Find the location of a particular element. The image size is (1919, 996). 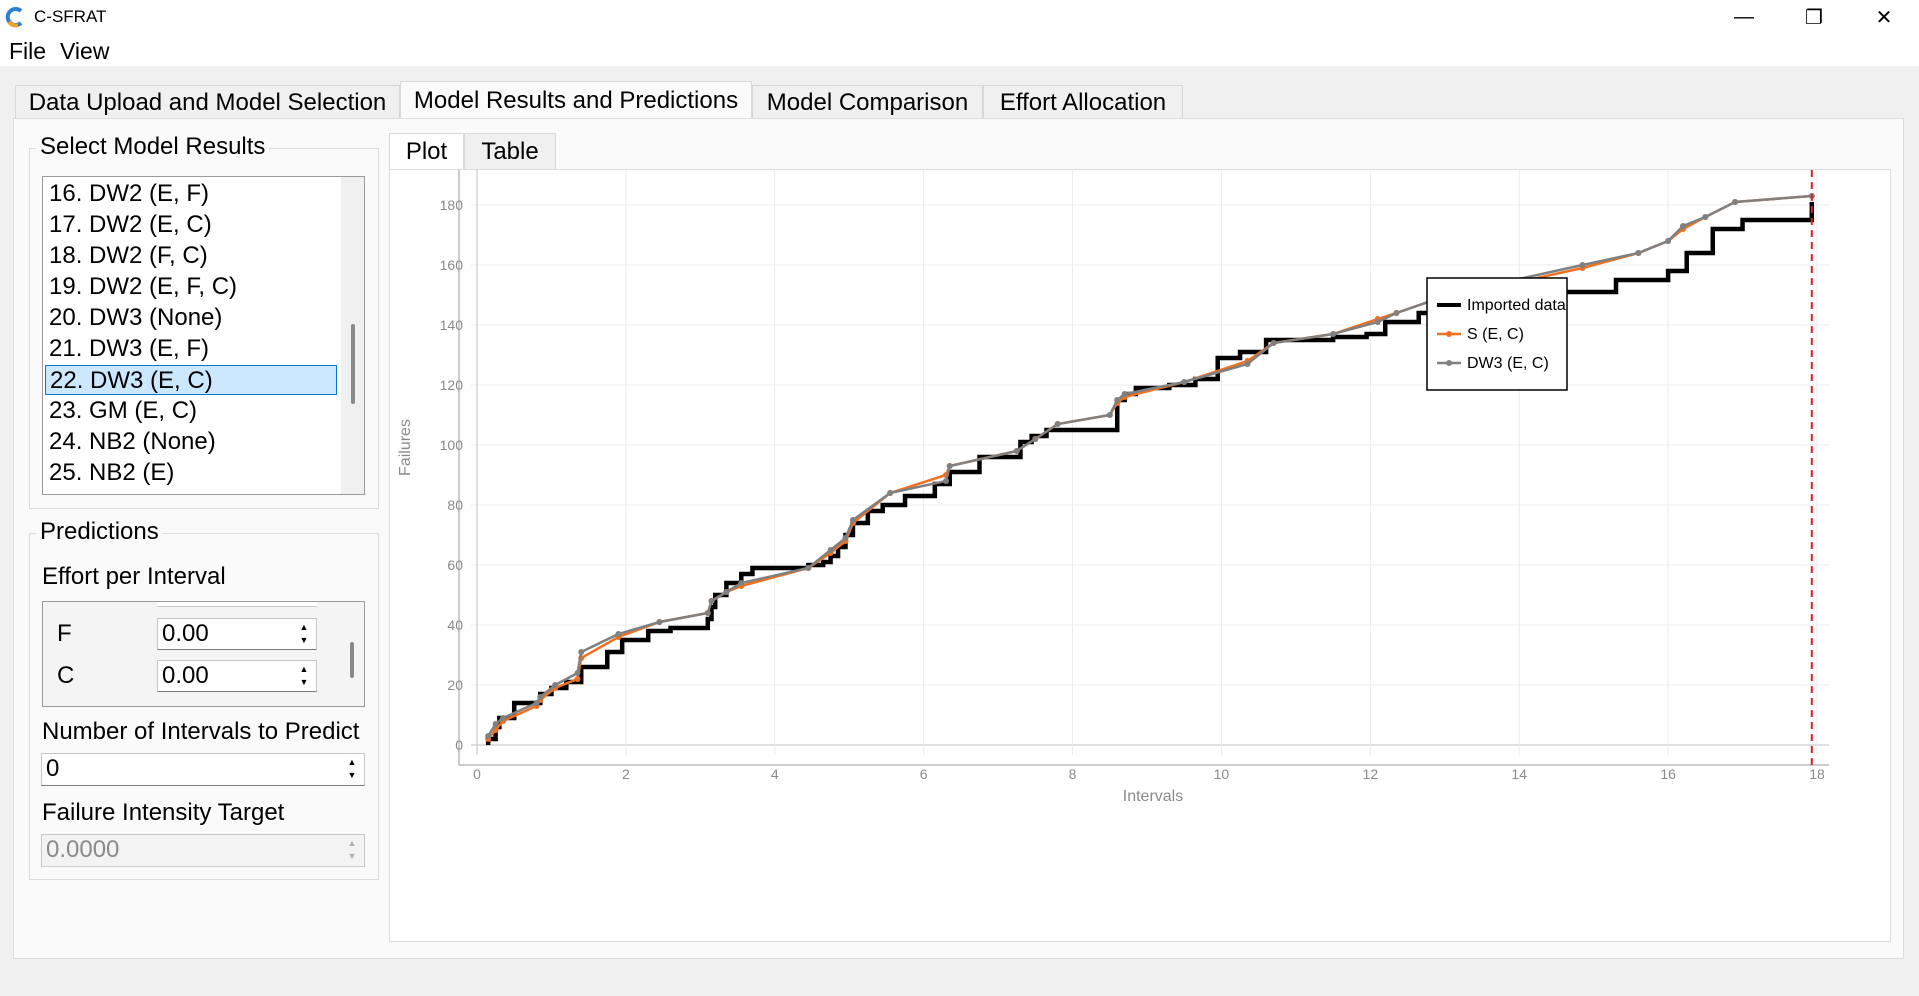

effort-name-c: C is located at coordinates (66, 675).